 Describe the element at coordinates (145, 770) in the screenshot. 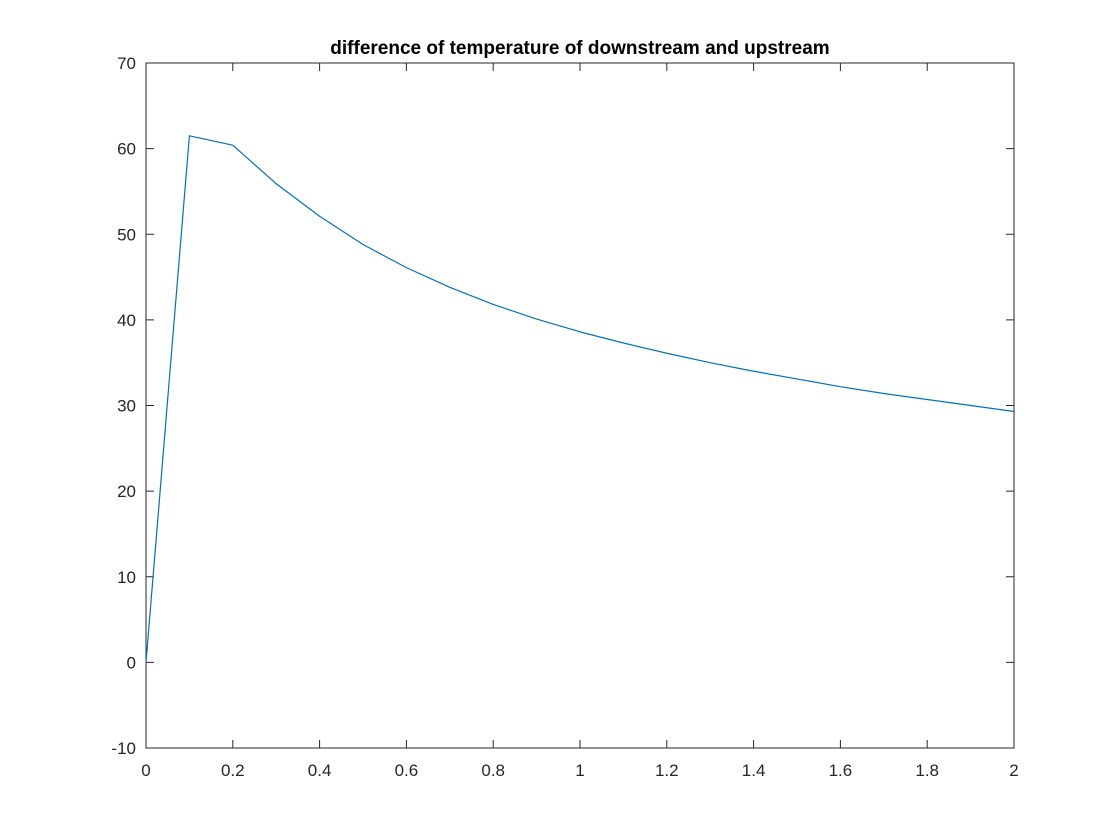

I see `x-tick-label: 0` at that location.